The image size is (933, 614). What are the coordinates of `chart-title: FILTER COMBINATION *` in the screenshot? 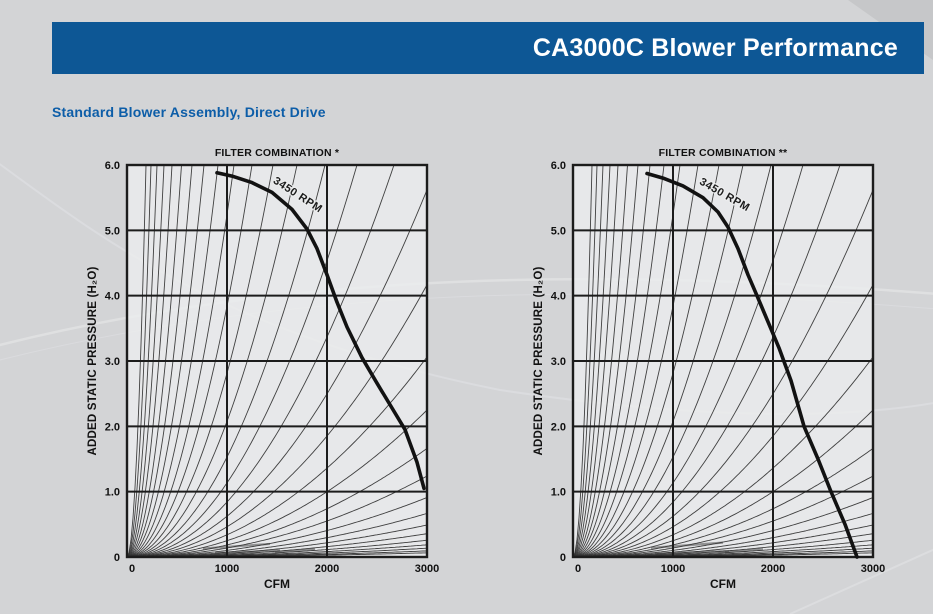 It's located at (277, 153).